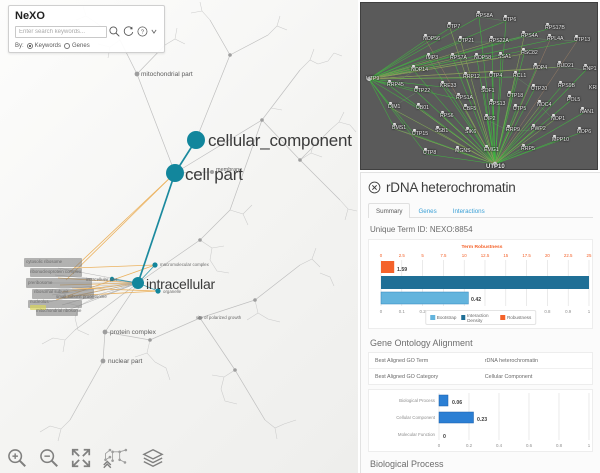 The image size is (600, 473). What do you see at coordinates (114, 31) in the screenshot?
I see `search-icon` at bounding box center [114, 31].